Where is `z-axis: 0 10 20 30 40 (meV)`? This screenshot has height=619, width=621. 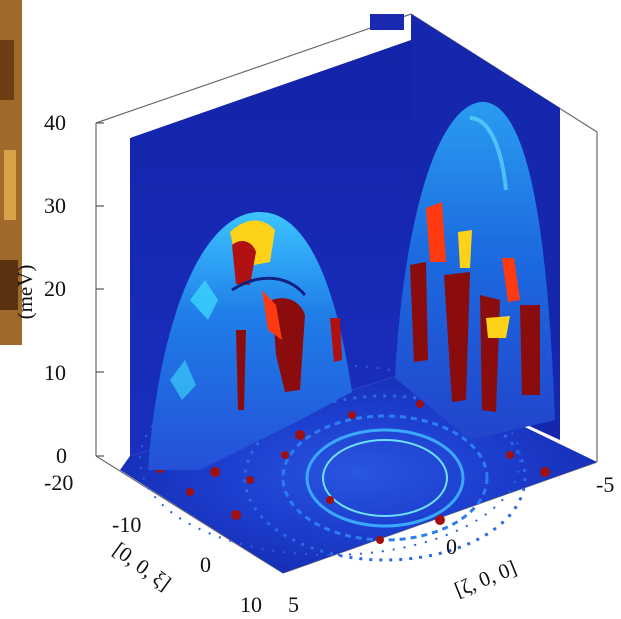 z-axis: 0 10 20 30 40 (meV) is located at coordinates (58, 289).